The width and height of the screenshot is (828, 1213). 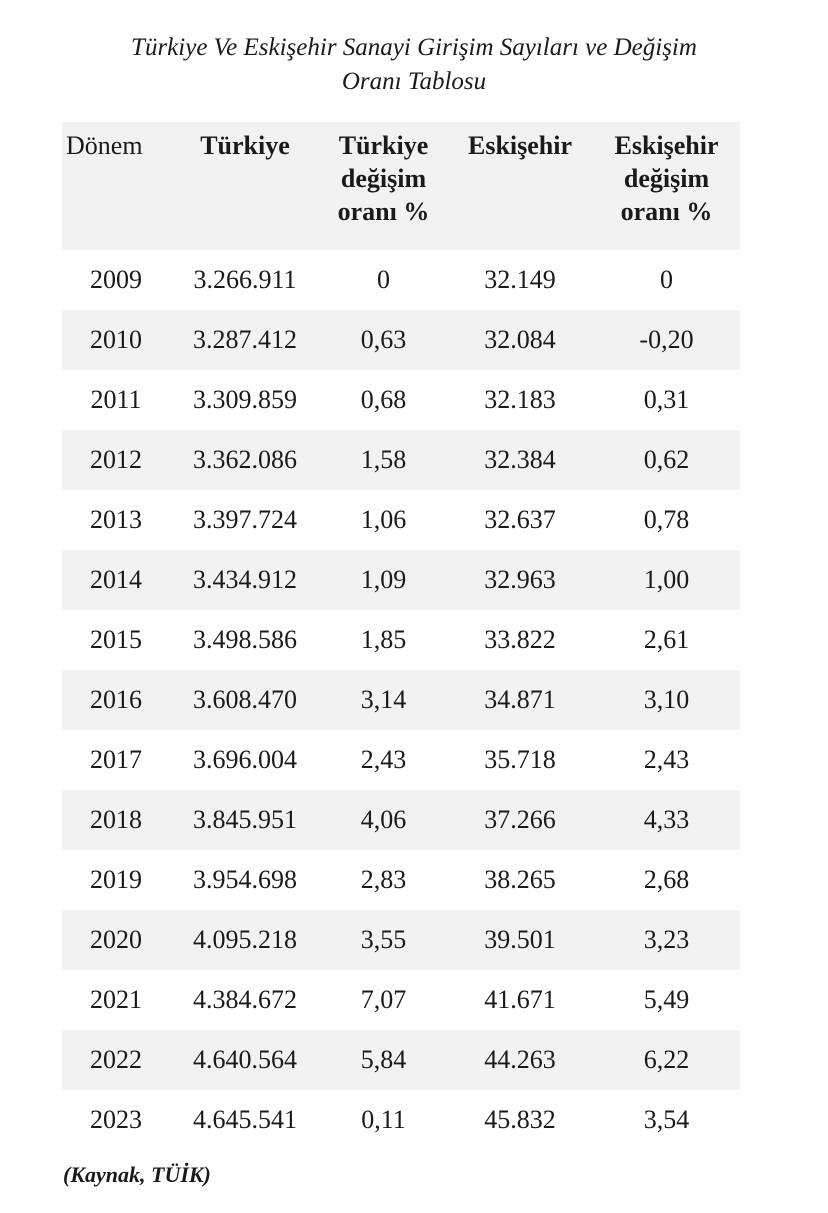 I want to click on cell-donem: 2021, so click(x=116, y=999).